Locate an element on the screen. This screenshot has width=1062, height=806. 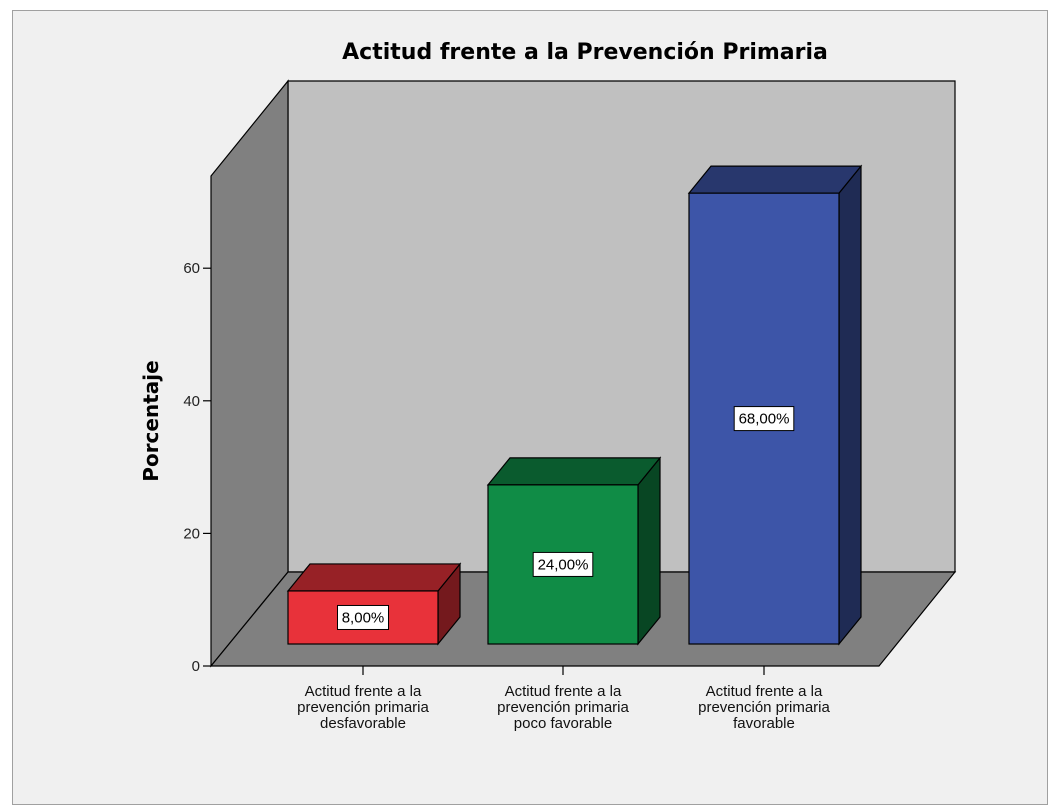
y-tick-label-2: 40 is located at coordinates (191, 401).